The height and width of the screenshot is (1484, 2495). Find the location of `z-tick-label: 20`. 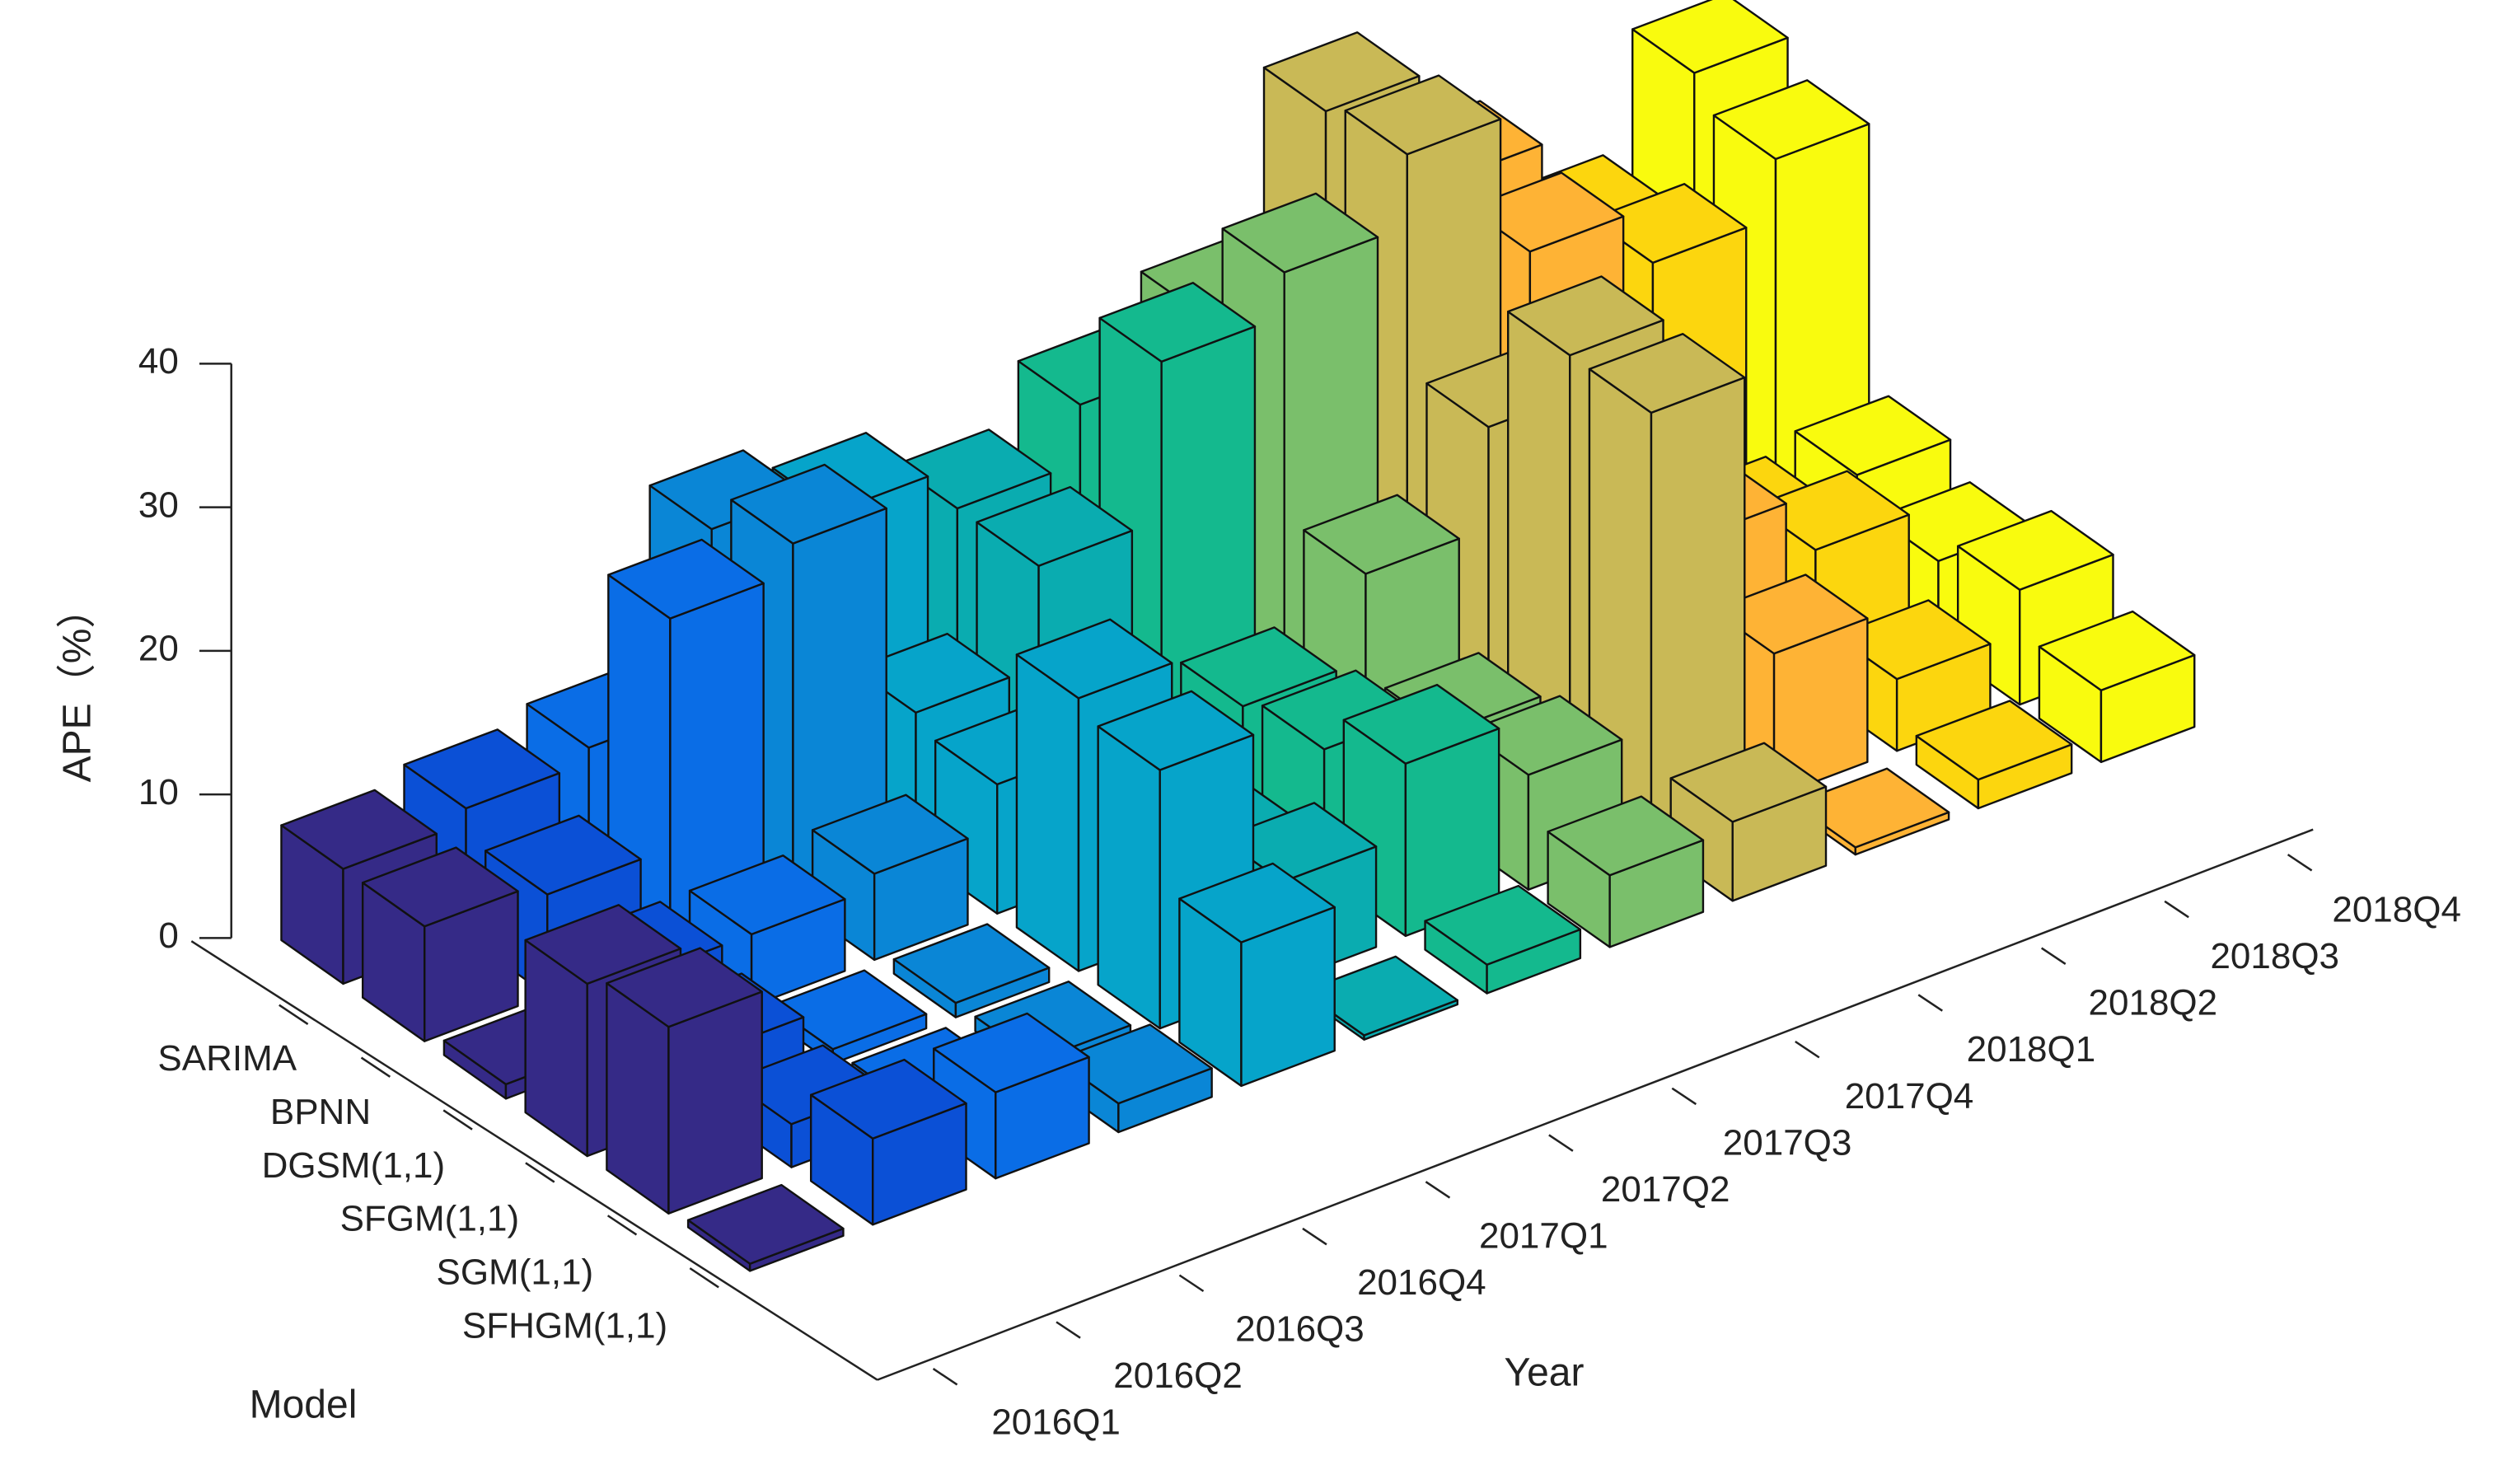

z-tick-label: 20 is located at coordinates (159, 649).